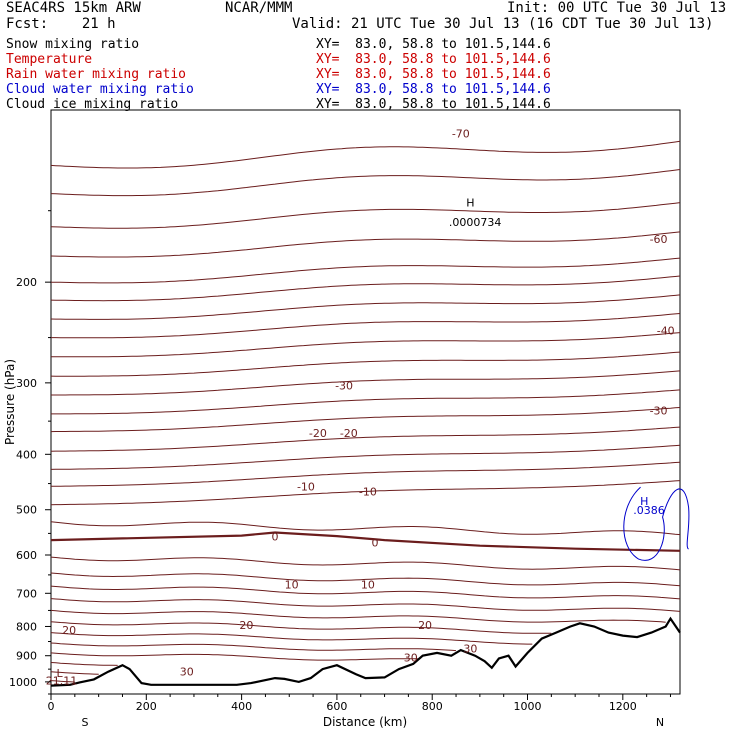 The width and height of the screenshot is (740, 740). Describe the element at coordinates (475, 222) in the screenshot. I see `extremum-label: .0000734` at that location.